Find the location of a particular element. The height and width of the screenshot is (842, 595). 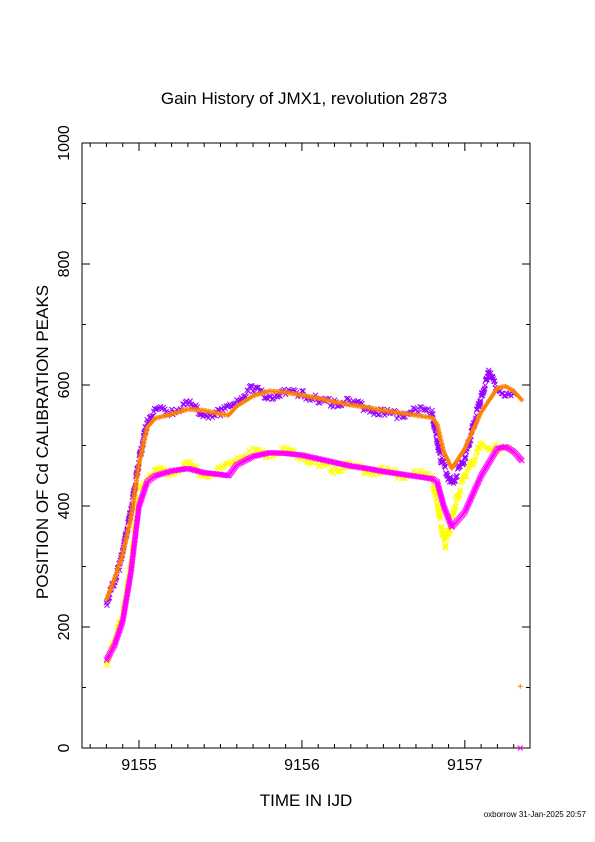

y-tick-label: 600 is located at coordinates (64, 385).